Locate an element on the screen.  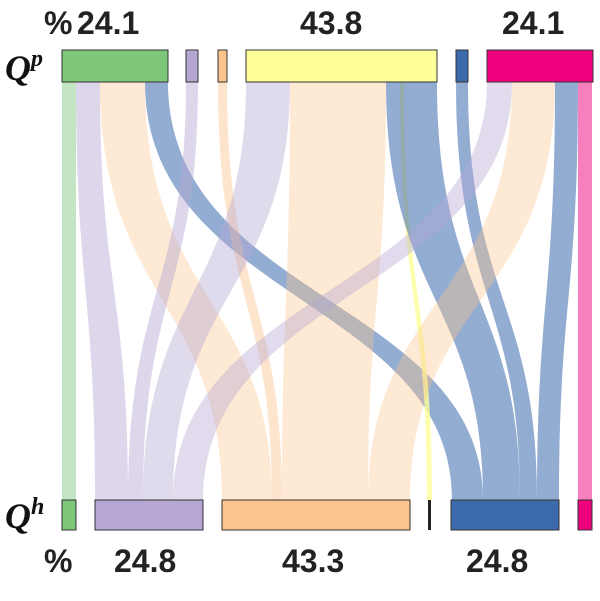
bottom-node-orange is located at coordinates (316, 515).